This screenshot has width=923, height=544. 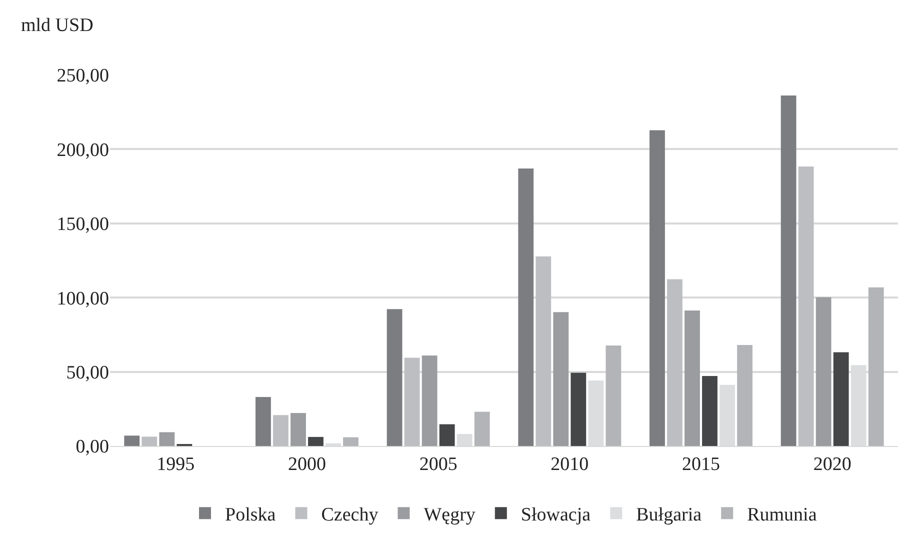 What do you see at coordinates (782, 515) in the screenshot?
I see `legend-label: Rumunia` at bounding box center [782, 515].